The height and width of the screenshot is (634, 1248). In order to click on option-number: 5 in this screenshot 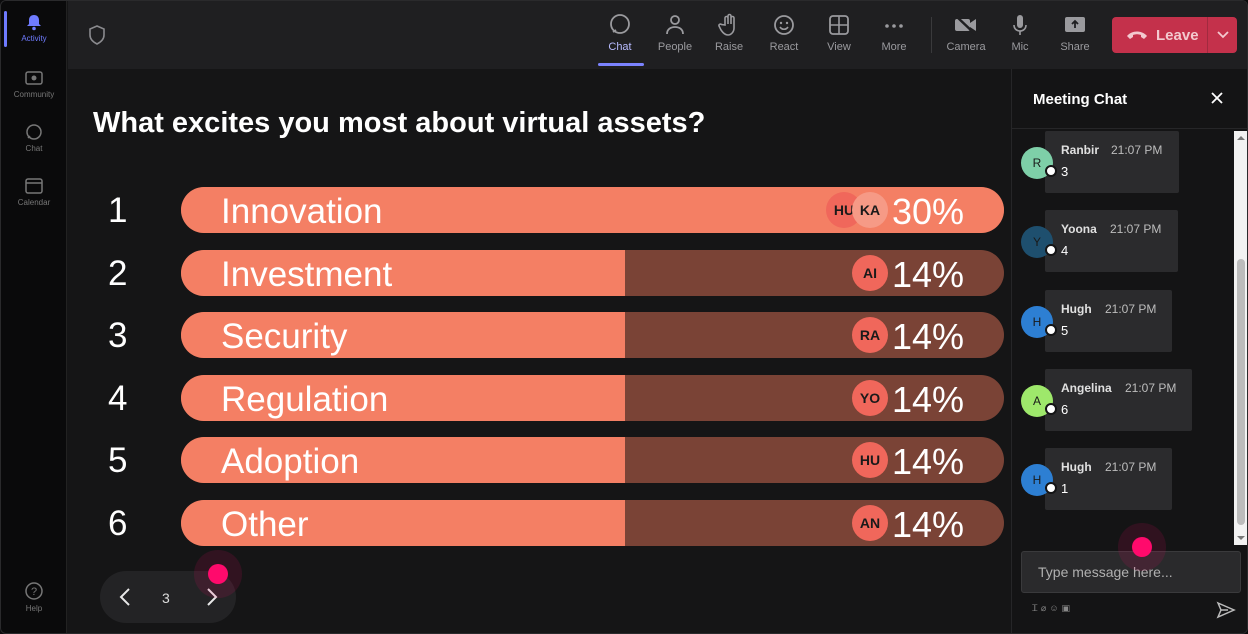, I will do `click(118, 460)`.